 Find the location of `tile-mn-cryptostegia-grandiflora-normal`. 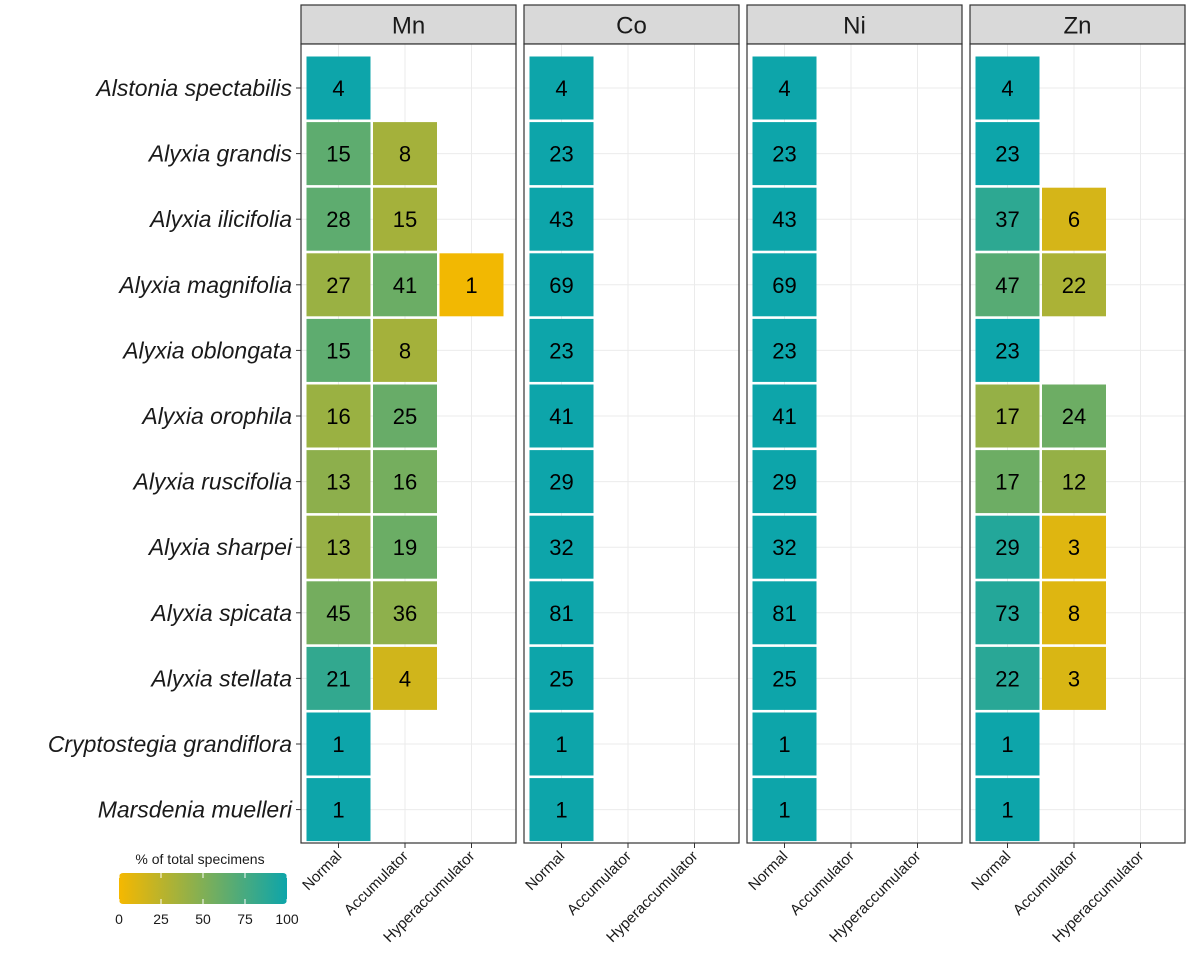

tile-mn-cryptostegia-grandiflora-normal is located at coordinates (338, 744).